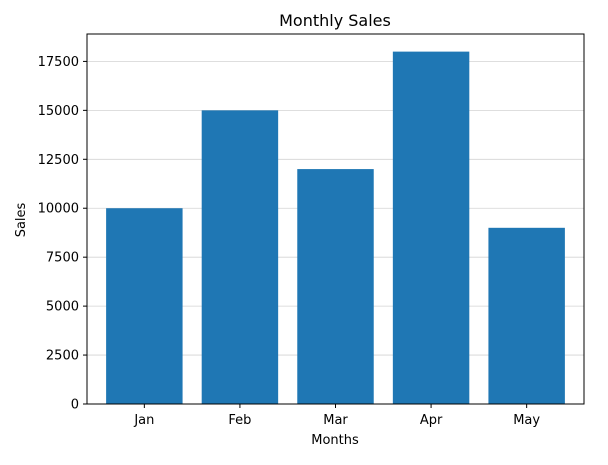 Image resolution: width=608 pixels, height=465 pixels. I want to click on y-tick-label-5: 12500, so click(58, 160).